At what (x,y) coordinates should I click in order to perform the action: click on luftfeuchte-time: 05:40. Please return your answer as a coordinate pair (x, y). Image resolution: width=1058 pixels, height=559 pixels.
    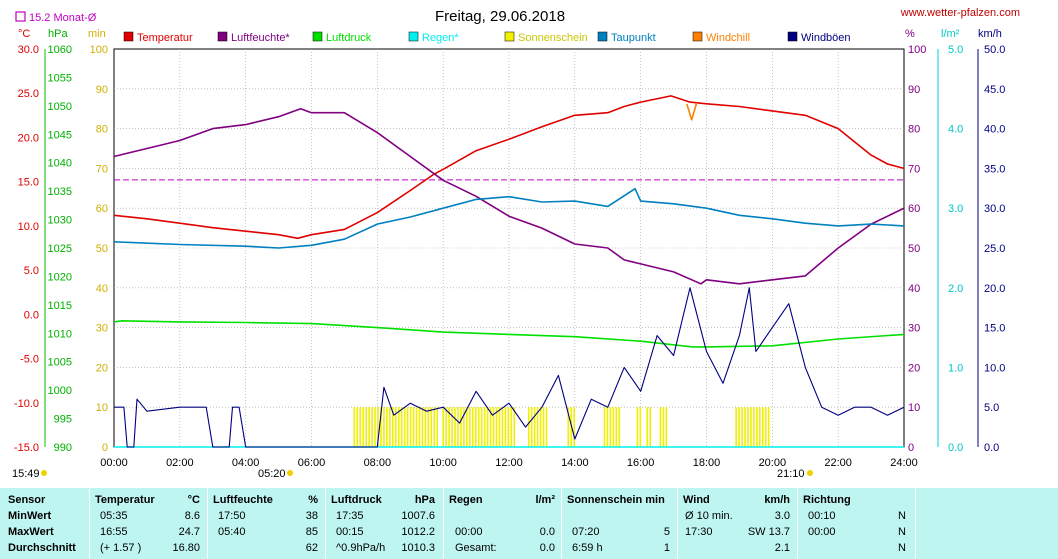
    Looking at the image, I should click on (232, 532).